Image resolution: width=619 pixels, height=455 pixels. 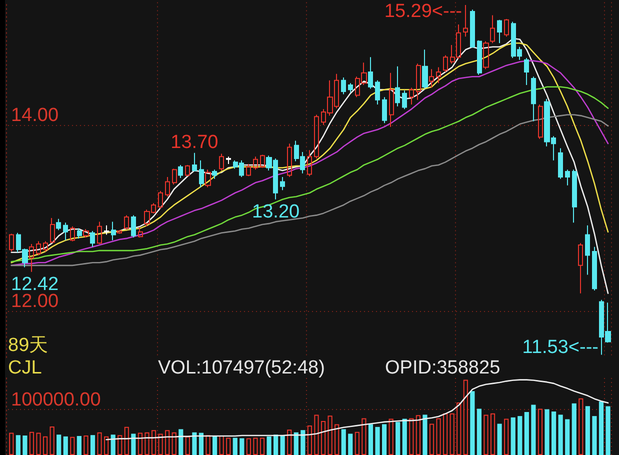 I want to click on annotation: OPID:358825, so click(x=442, y=368).